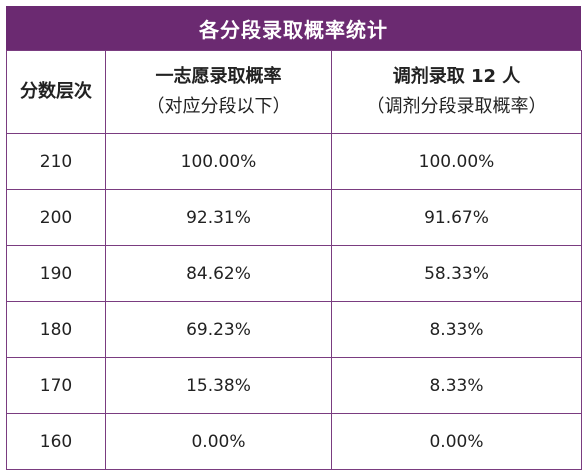  Describe the element at coordinates (456, 441) in the screenshot. I see `adjusted-cell: 0.00%` at that location.